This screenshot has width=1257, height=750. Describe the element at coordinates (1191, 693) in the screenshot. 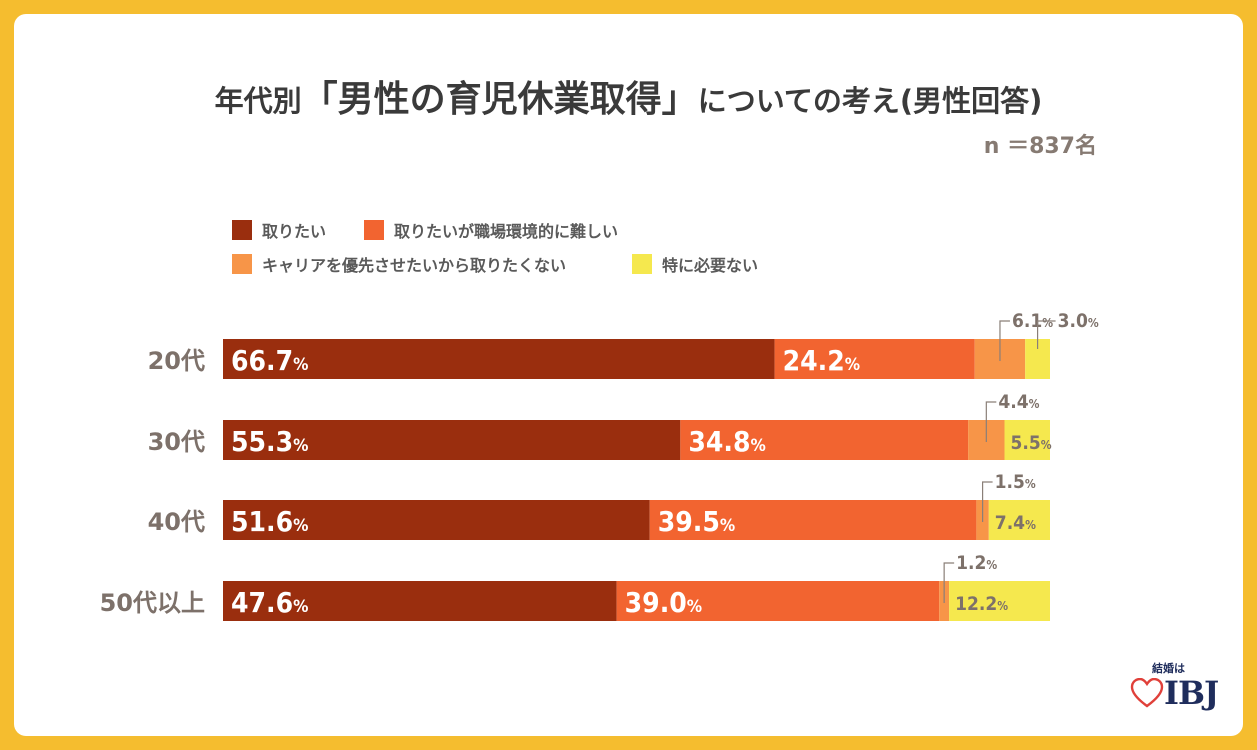

I see `logo-brand: IBJ` at that location.